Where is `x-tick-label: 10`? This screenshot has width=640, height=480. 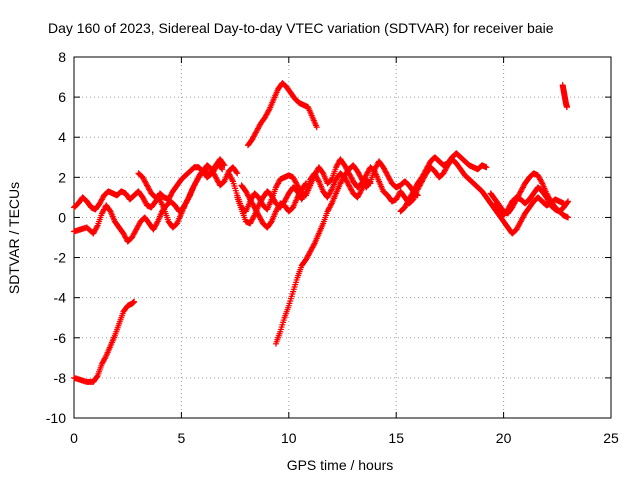
x-tick-label: 10 is located at coordinates (289, 438).